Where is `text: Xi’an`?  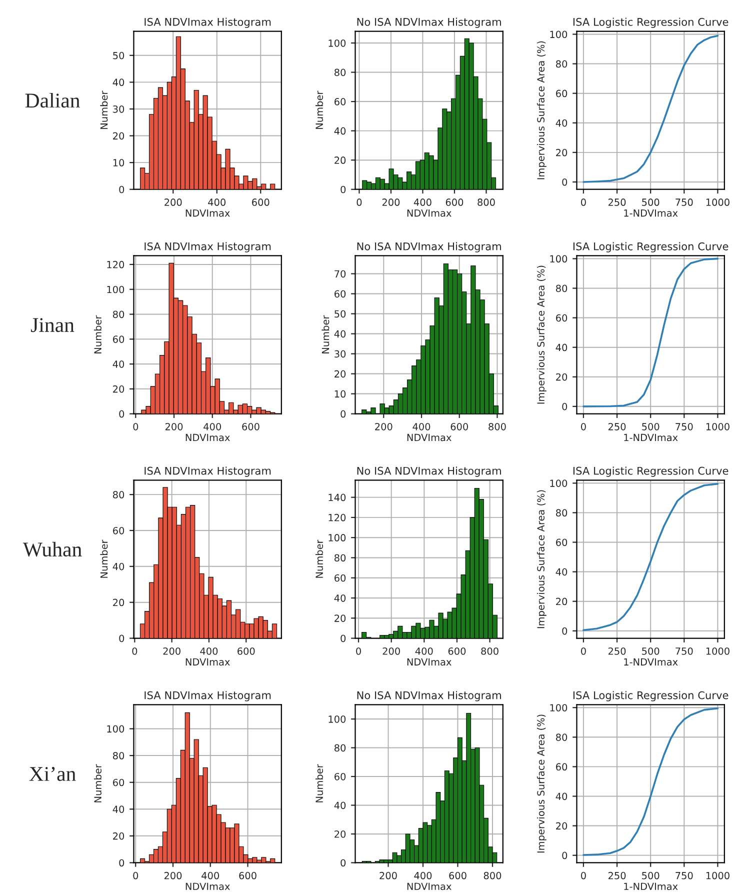
text: Xi’an is located at coordinates (52, 773).